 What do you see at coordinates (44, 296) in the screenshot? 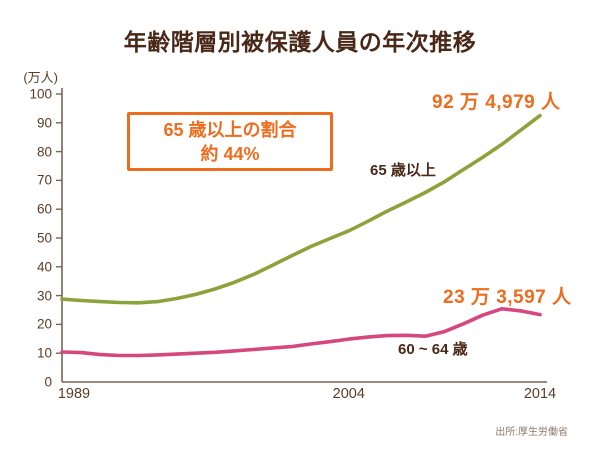
I see `y-tick-label: 30` at bounding box center [44, 296].